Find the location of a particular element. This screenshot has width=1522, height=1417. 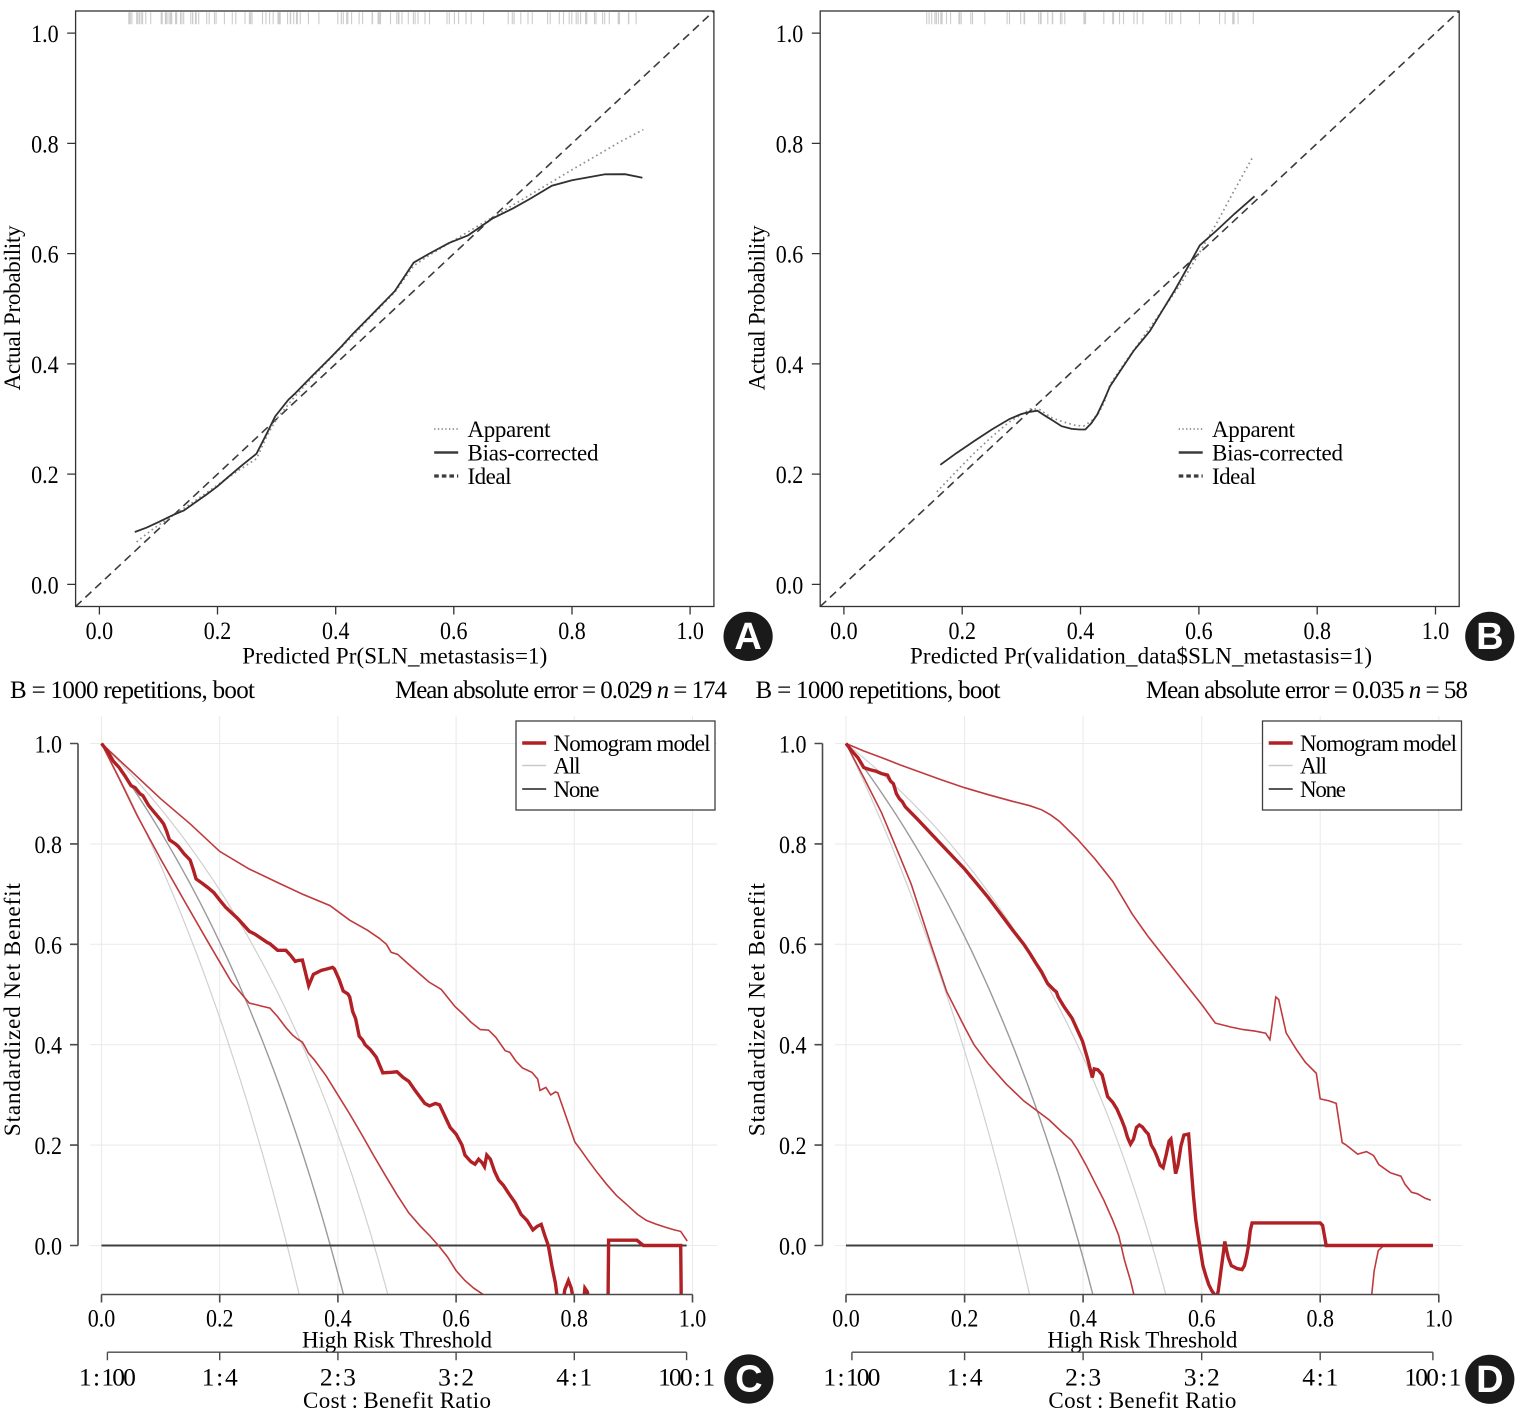

svg-text: Predicted Pr(SLN_metastasis=1) is located at coordinates (394, 656).